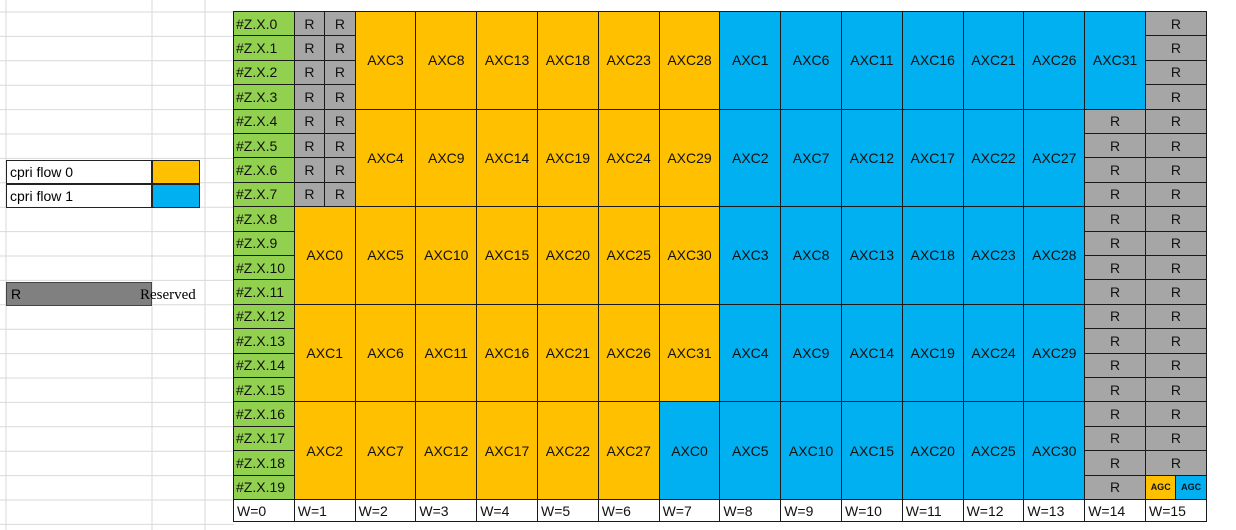 The height and width of the screenshot is (530, 1236). Describe the element at coordinates (325, 256) in the screenshot. I see `axc-block: AXC0` at that location.